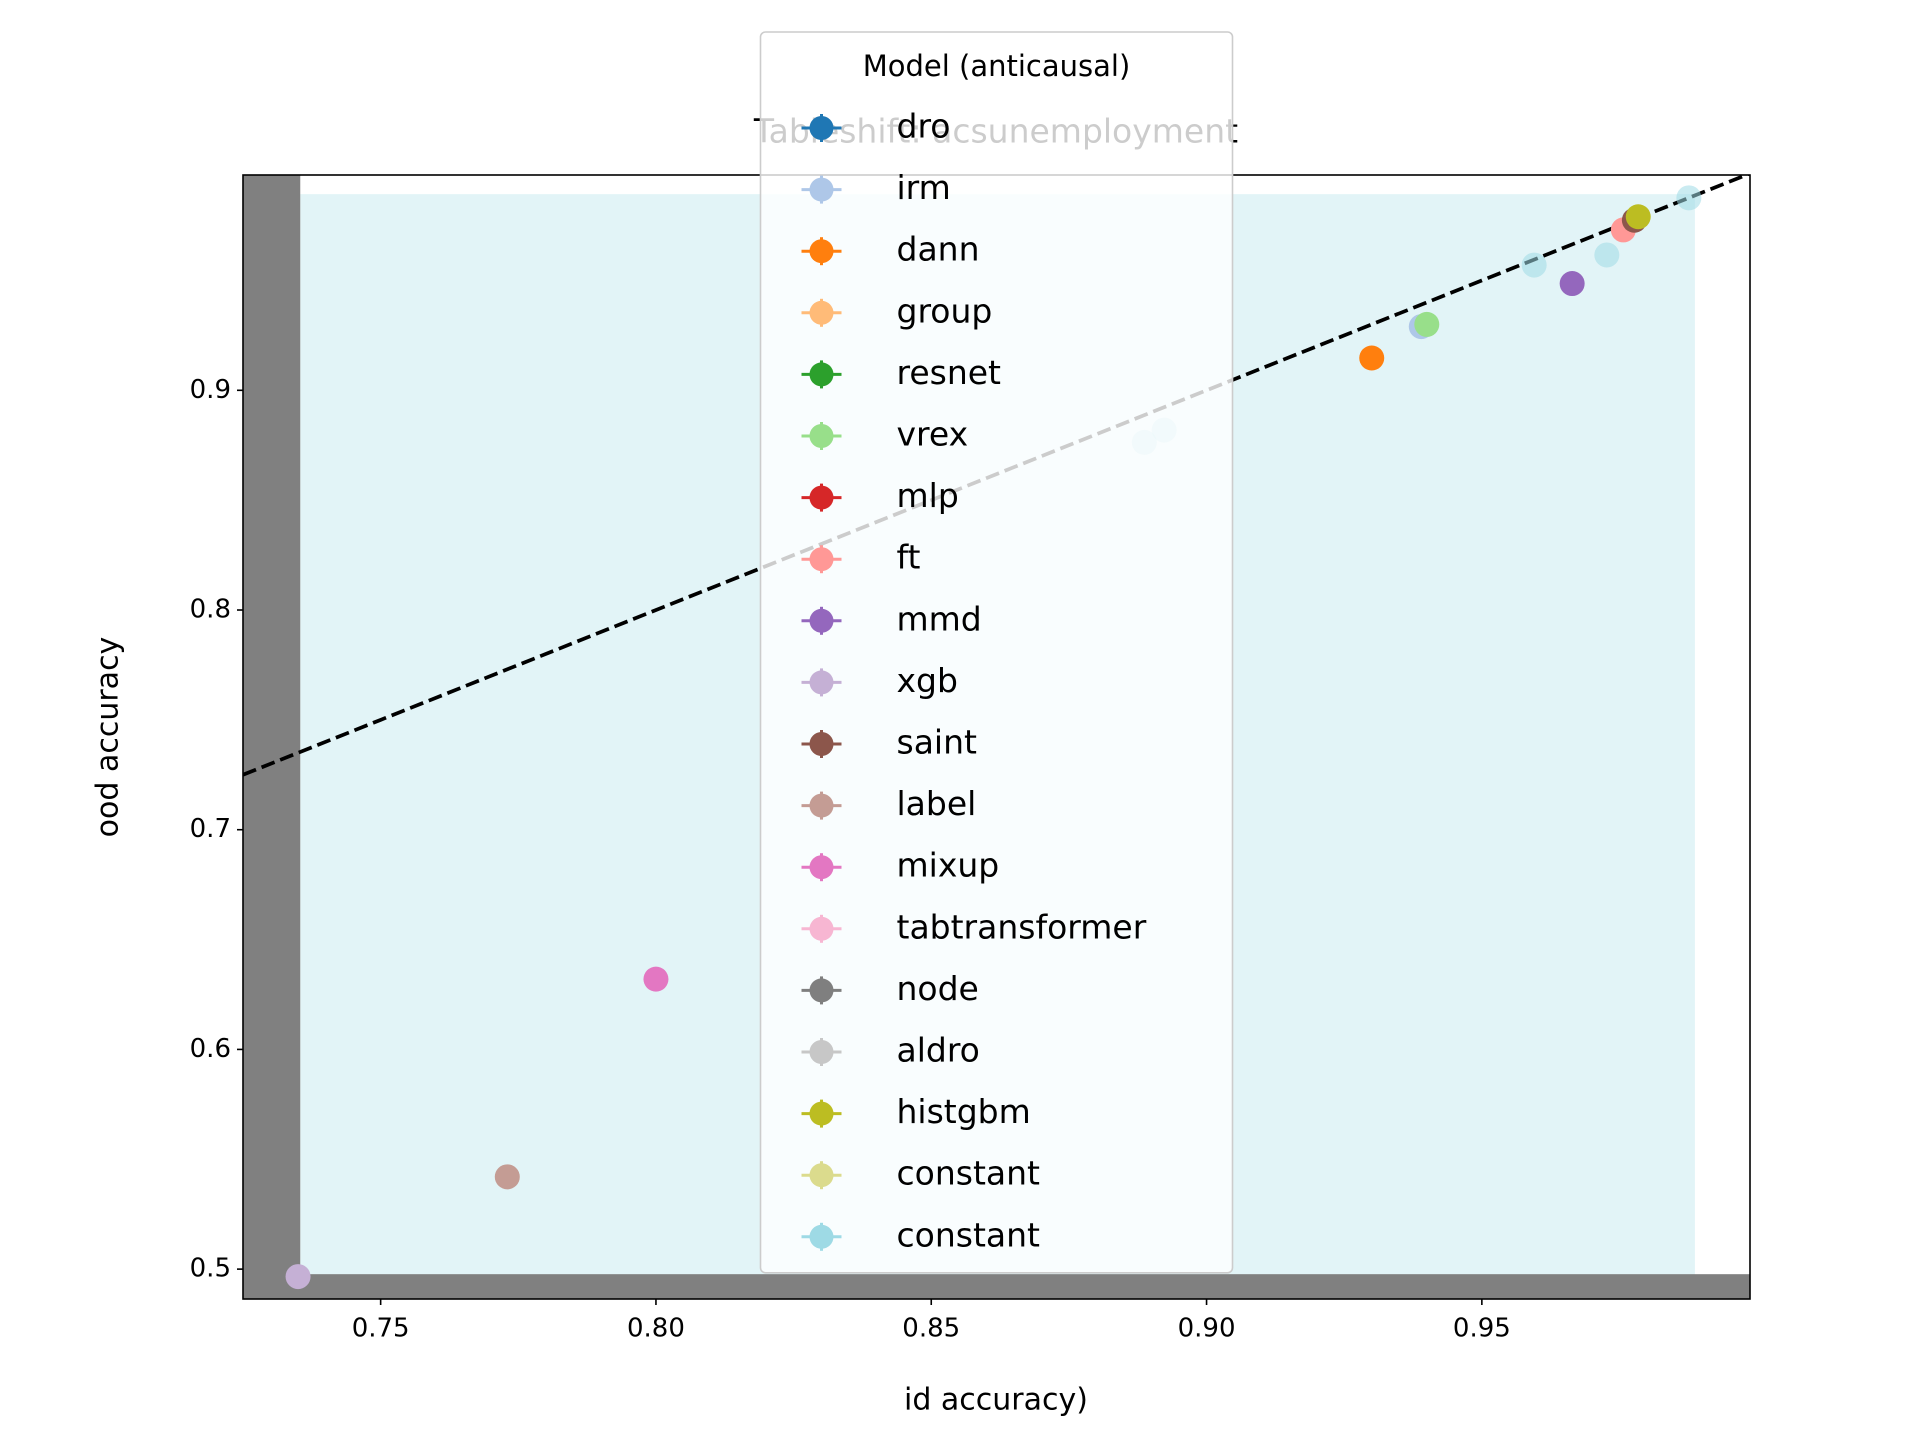  What do you see at coordinates (880, 495) in the screenshot?
I see `legend-entry: mlp` at bounding box center [880, 495].